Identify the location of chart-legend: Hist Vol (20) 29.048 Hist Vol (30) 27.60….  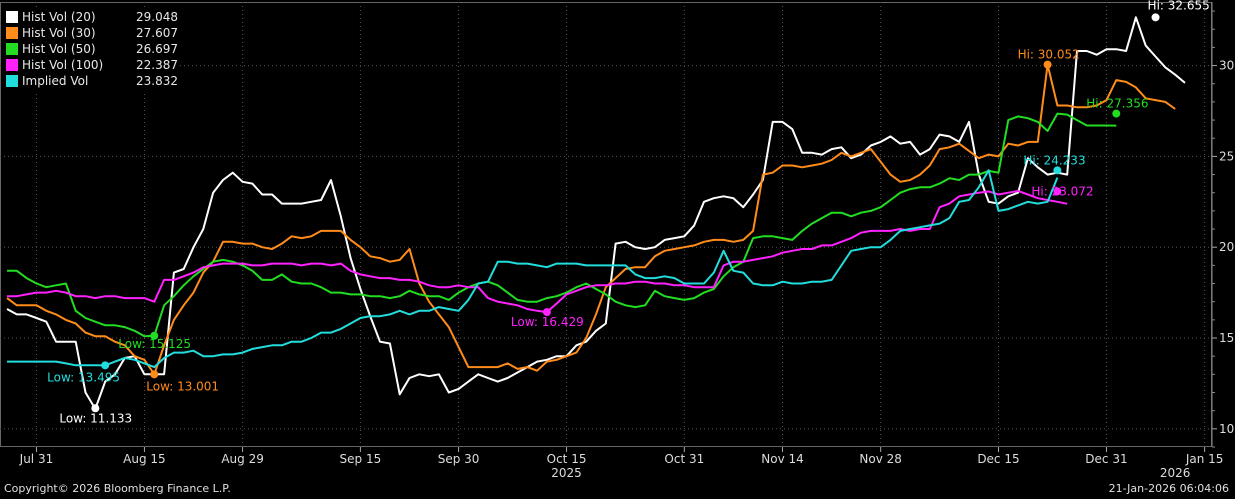
(92, 49).